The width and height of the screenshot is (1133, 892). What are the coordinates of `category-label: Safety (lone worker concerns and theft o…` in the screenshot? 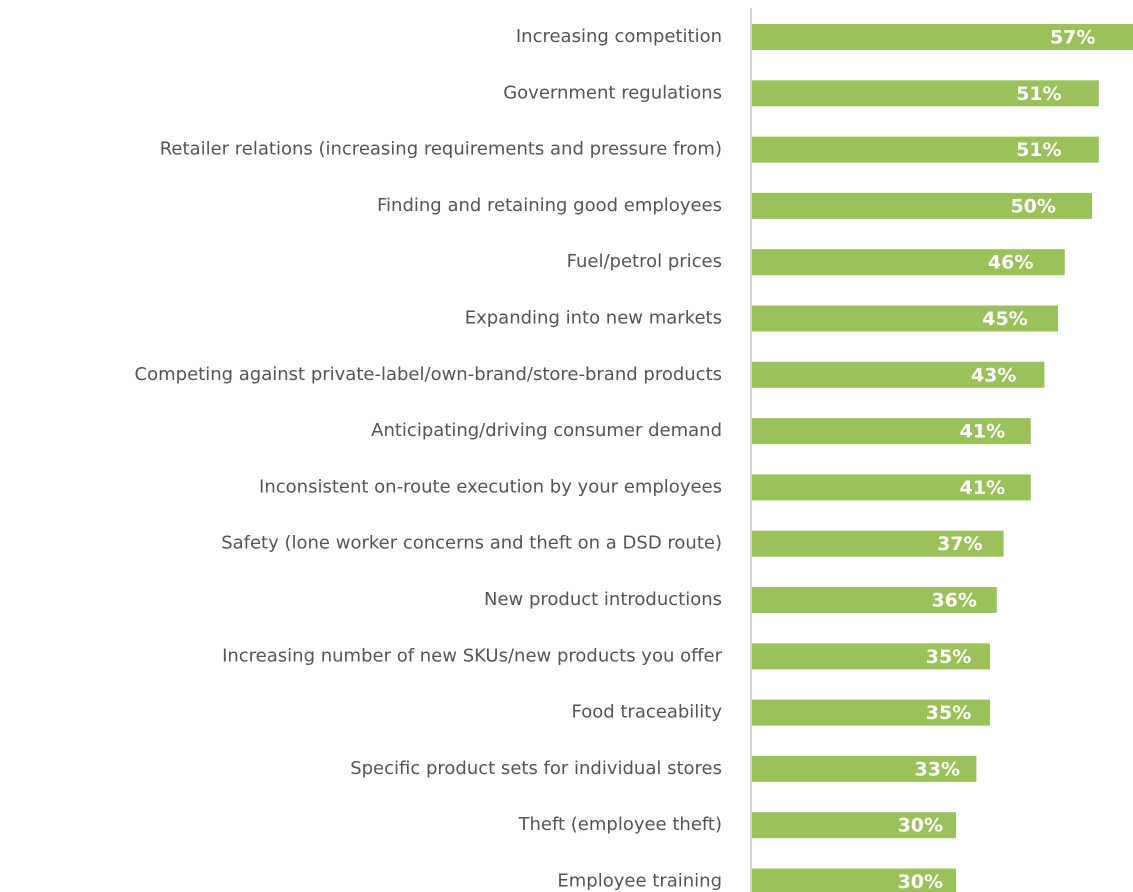 It's located at (471, 543).